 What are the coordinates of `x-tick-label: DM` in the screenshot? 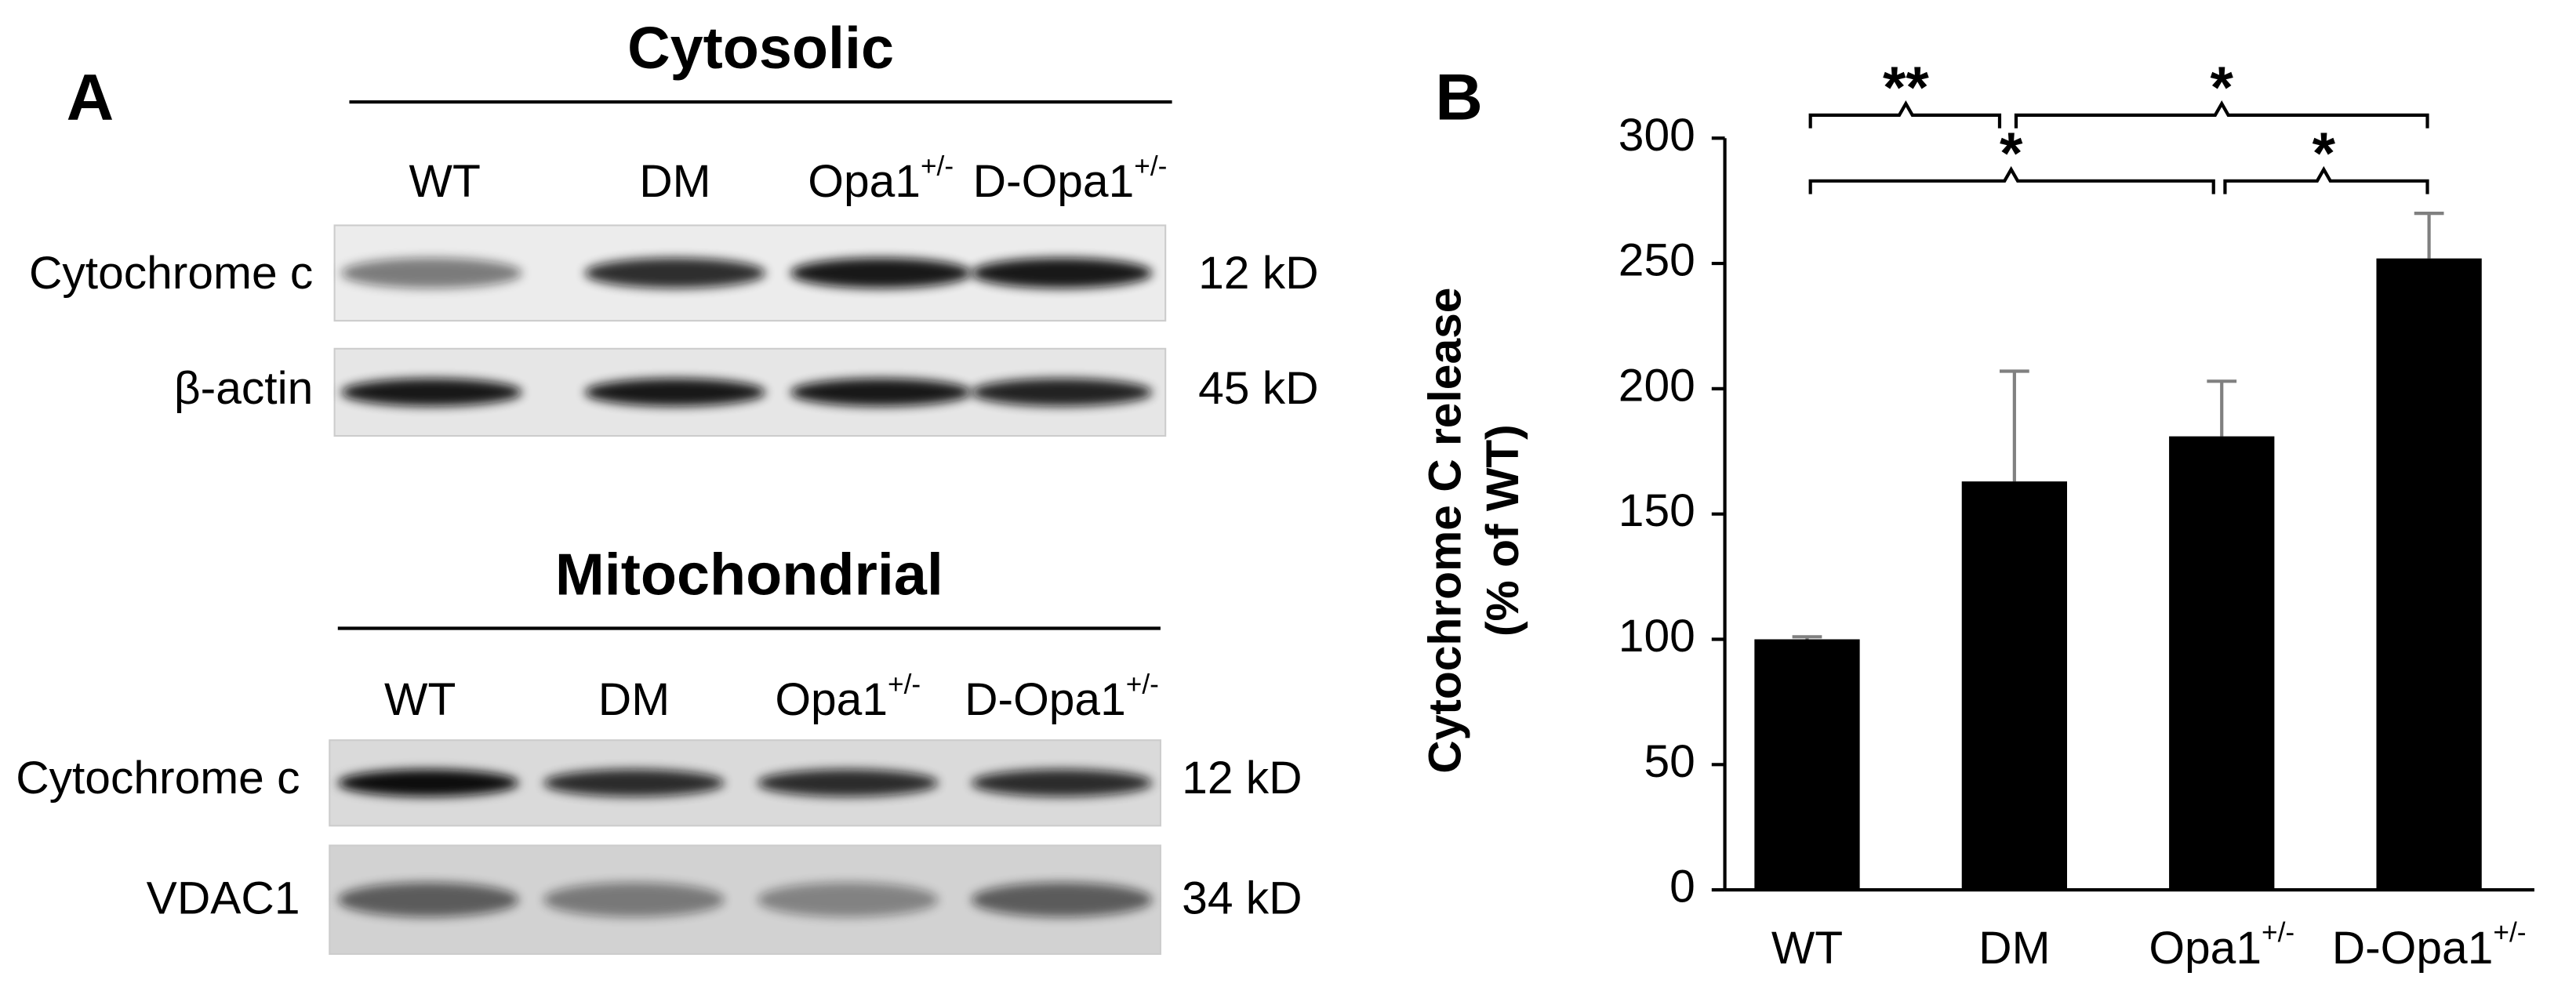 It's located at (2014, 947).